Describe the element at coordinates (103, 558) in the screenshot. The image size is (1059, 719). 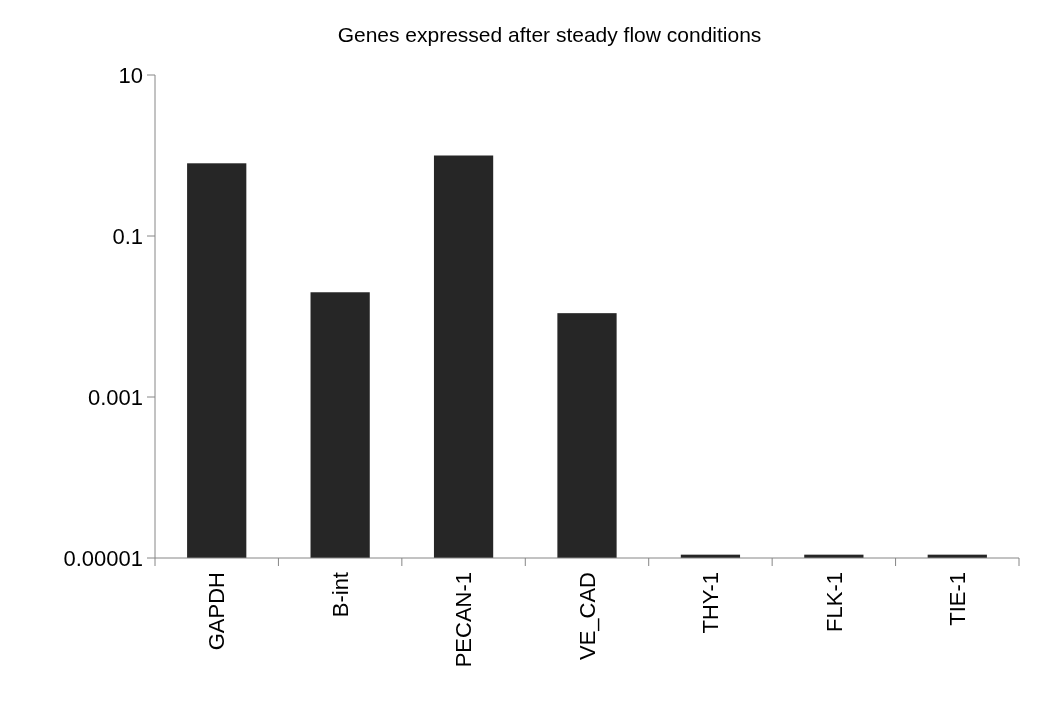
I see `y-tick-label: 0.00001` at that location.